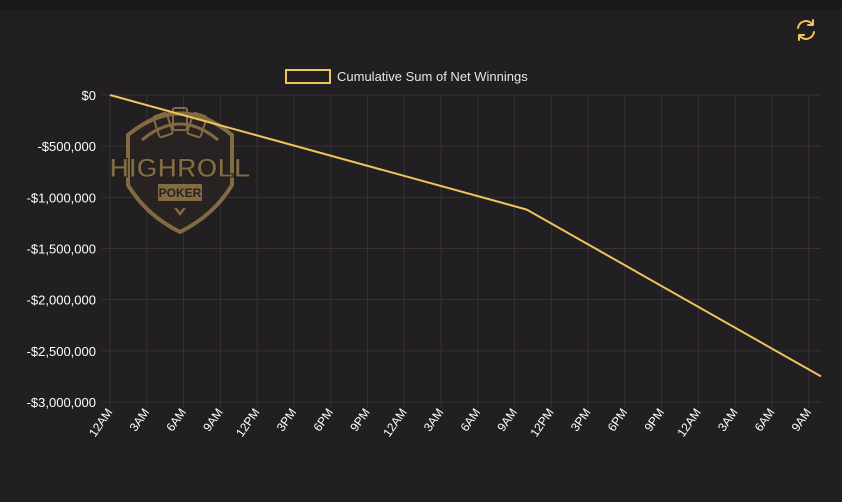  I want to click on logo-brand-text: HIGHROLL, so click(180, 168).